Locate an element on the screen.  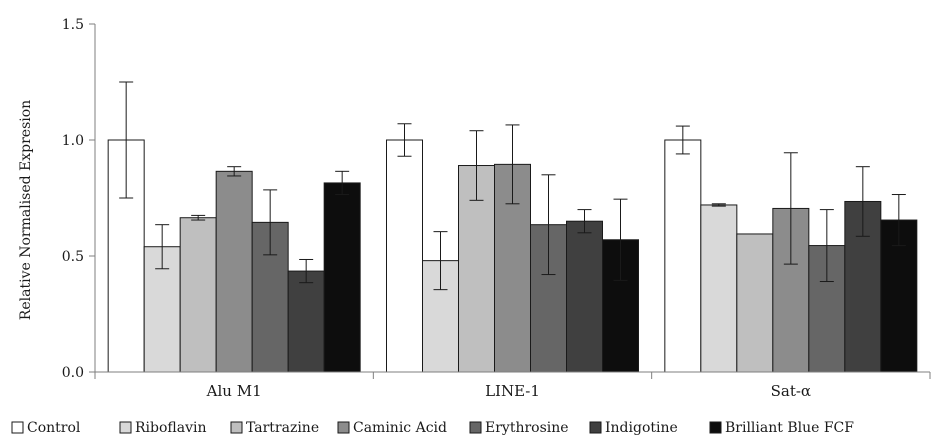
x-axis: Alu M1 LINE-1 Sat-α is located at coordinates (512, 385).